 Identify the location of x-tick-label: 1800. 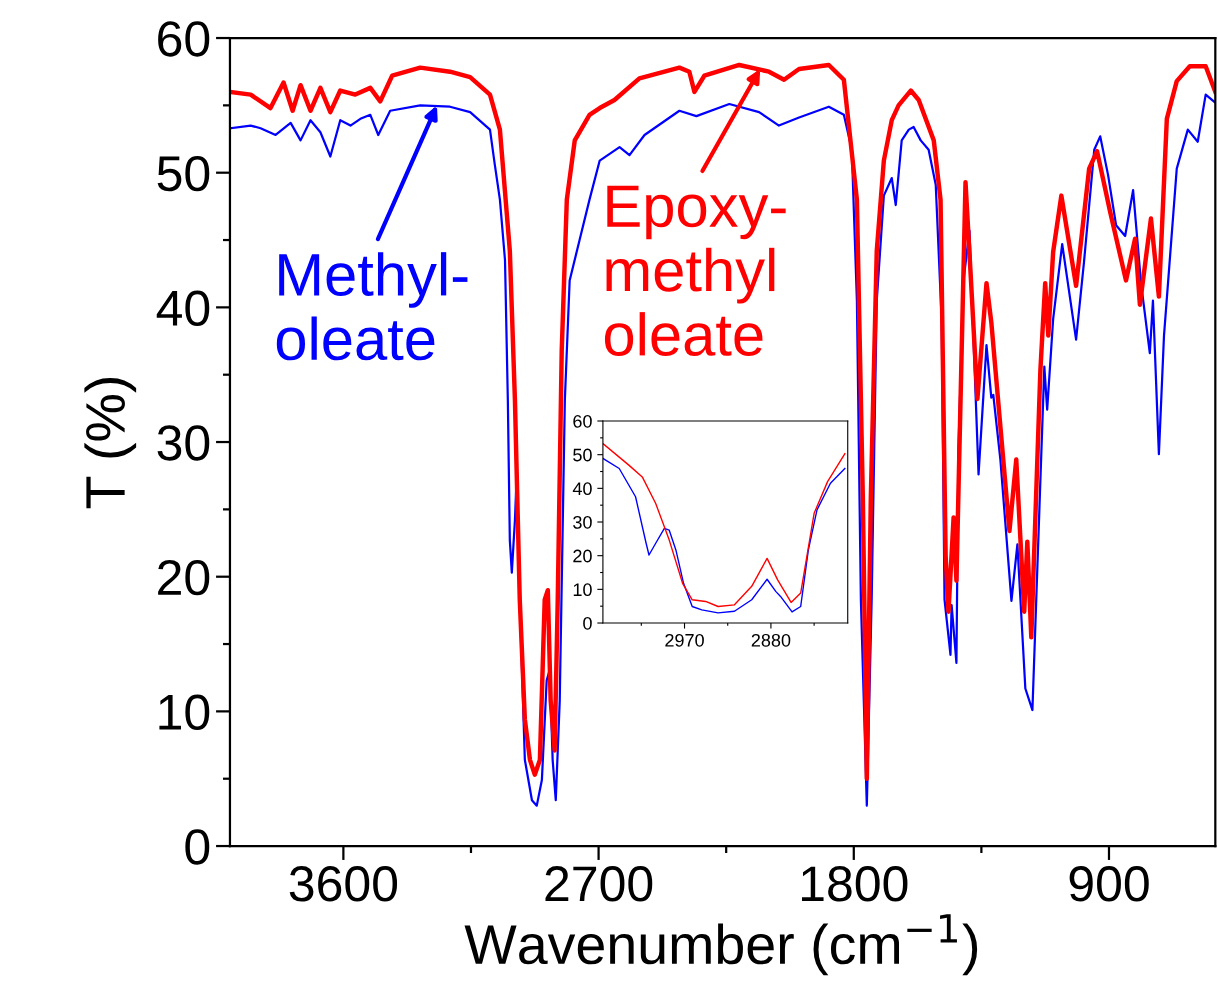
(854, 884).